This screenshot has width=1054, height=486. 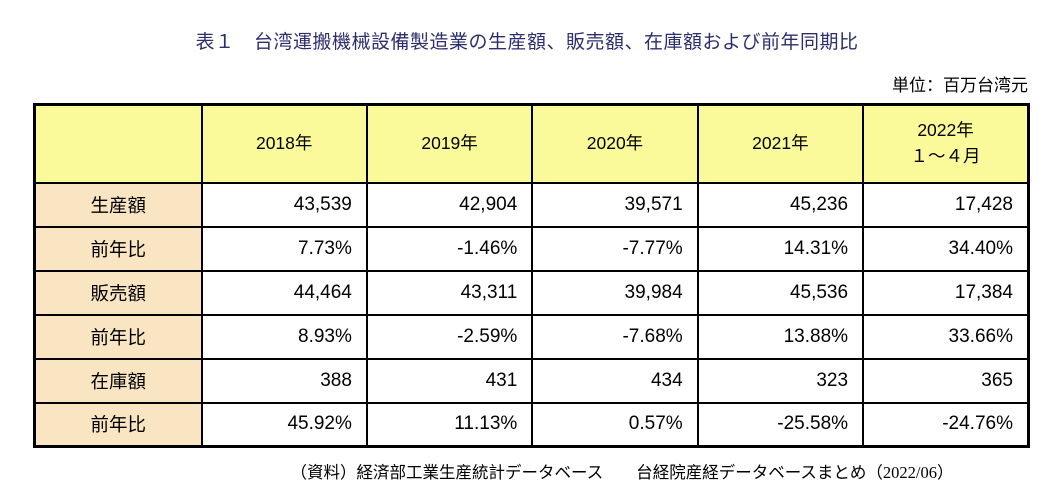 I want to click on cell: 14.31%, so click(x=780, y=248).